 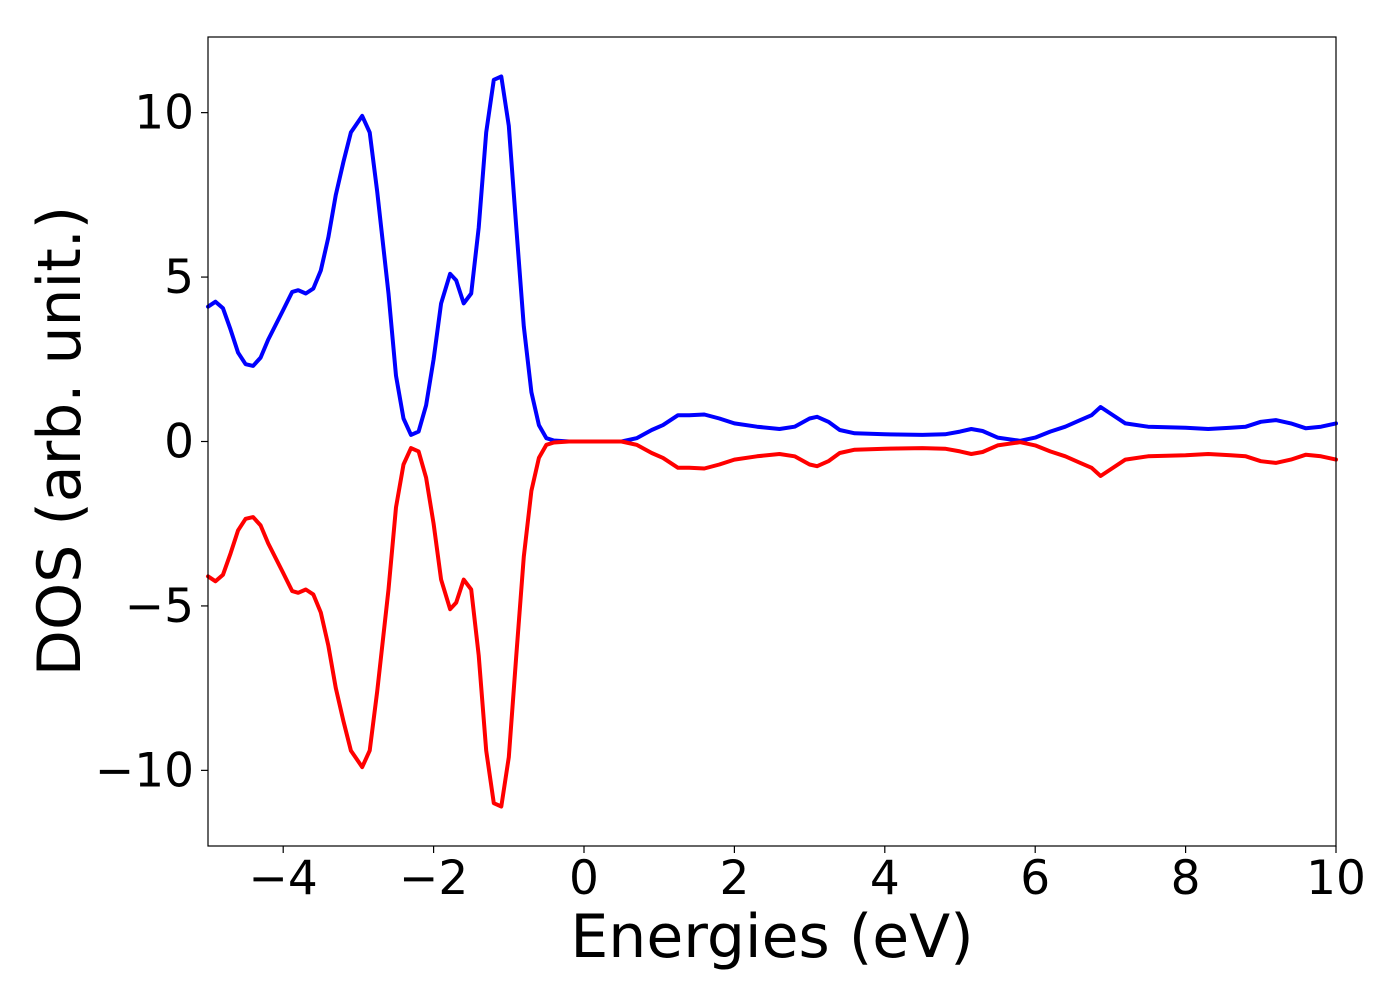 I want to click on y-tick-label: −5, so click(x=159, y=606).